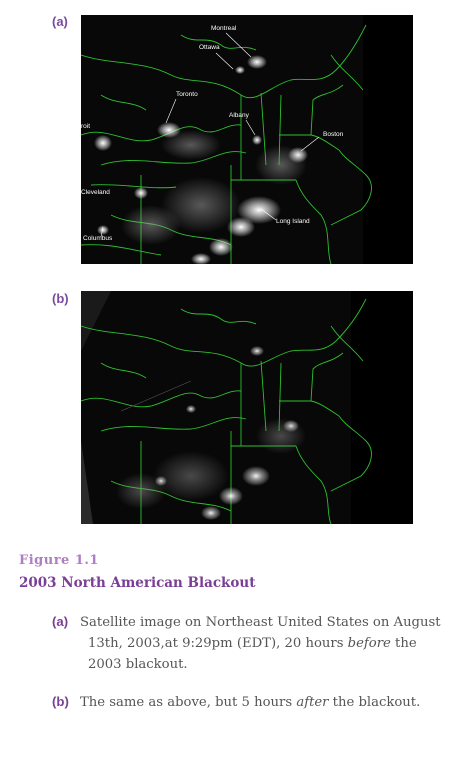 The image size is (471, 767). I want to click on city-label-toronto: Toronto, so click(187, 94).